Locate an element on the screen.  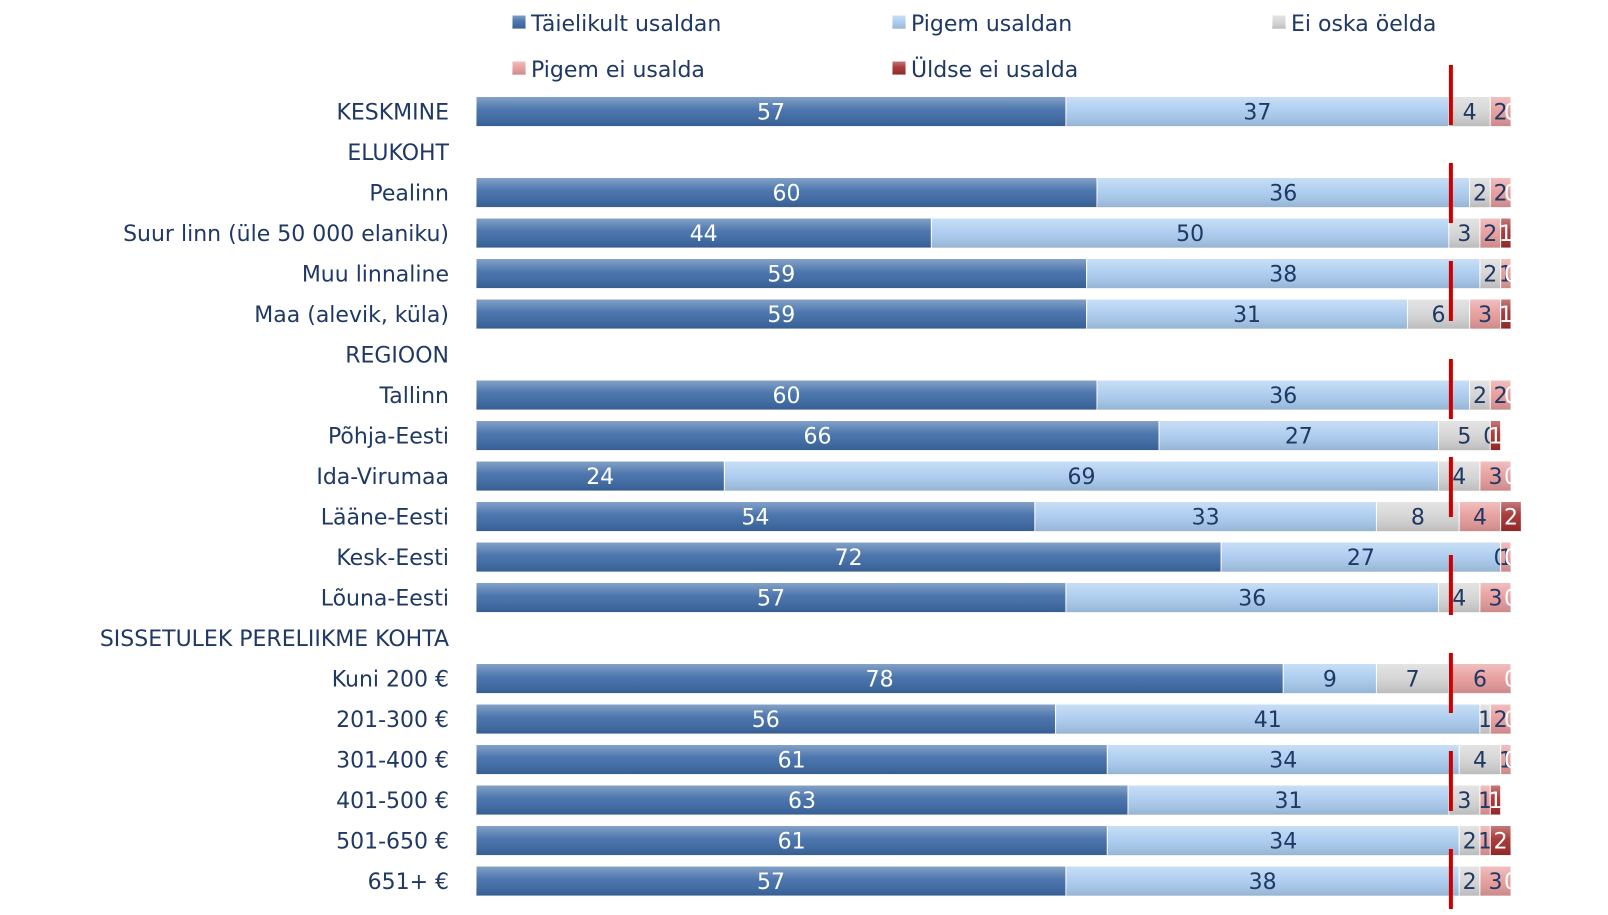
legend-label: Ei oska öelda is located at coordinates (1363, 24).